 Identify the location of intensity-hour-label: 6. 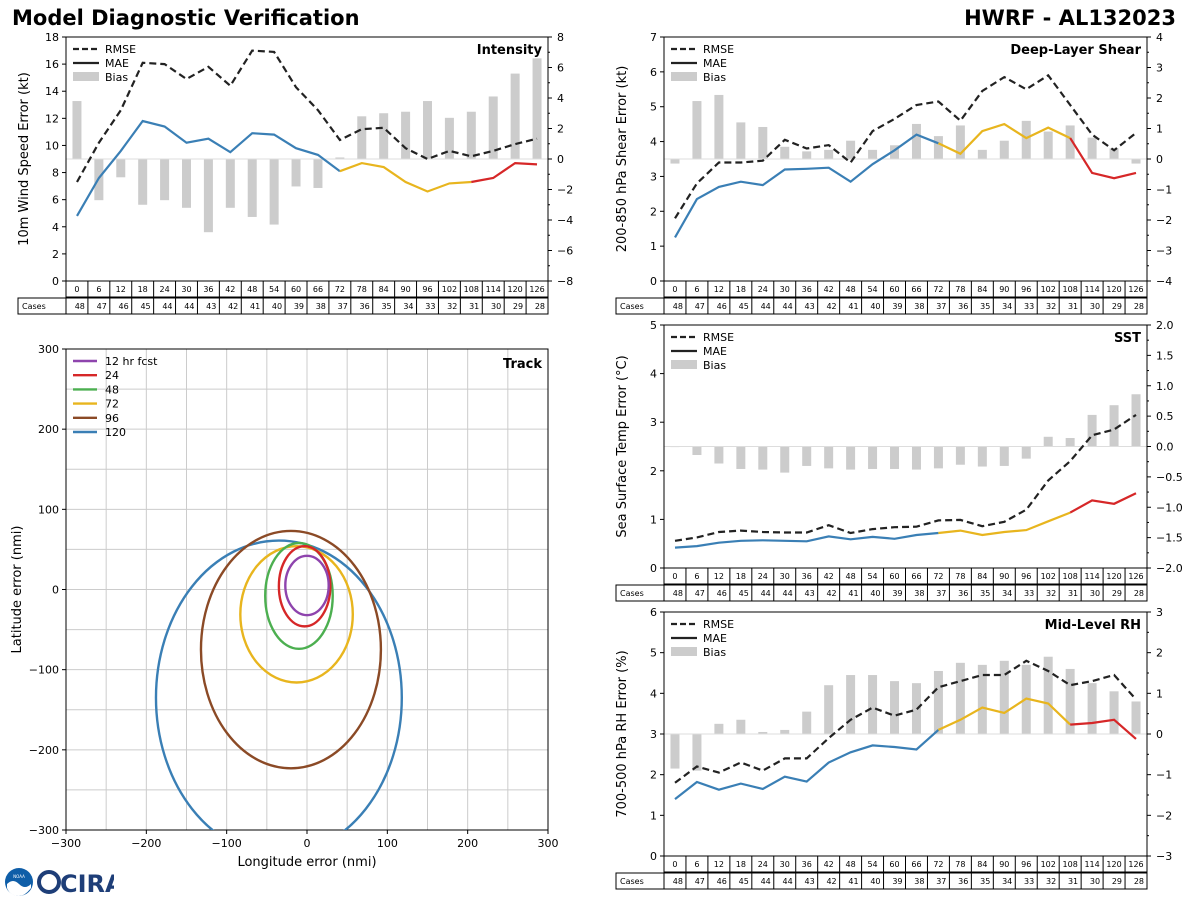
(98, 289).